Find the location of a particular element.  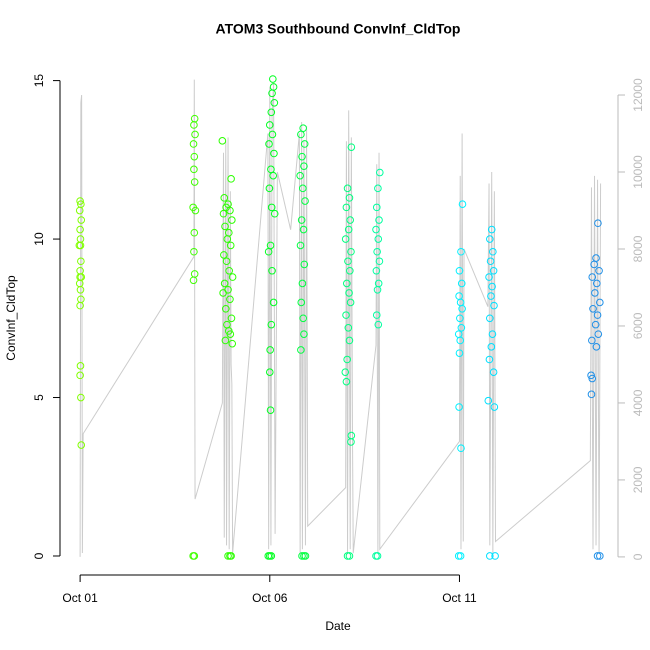

y2-tick-label: 10000 is located at coordinates (638, 172).